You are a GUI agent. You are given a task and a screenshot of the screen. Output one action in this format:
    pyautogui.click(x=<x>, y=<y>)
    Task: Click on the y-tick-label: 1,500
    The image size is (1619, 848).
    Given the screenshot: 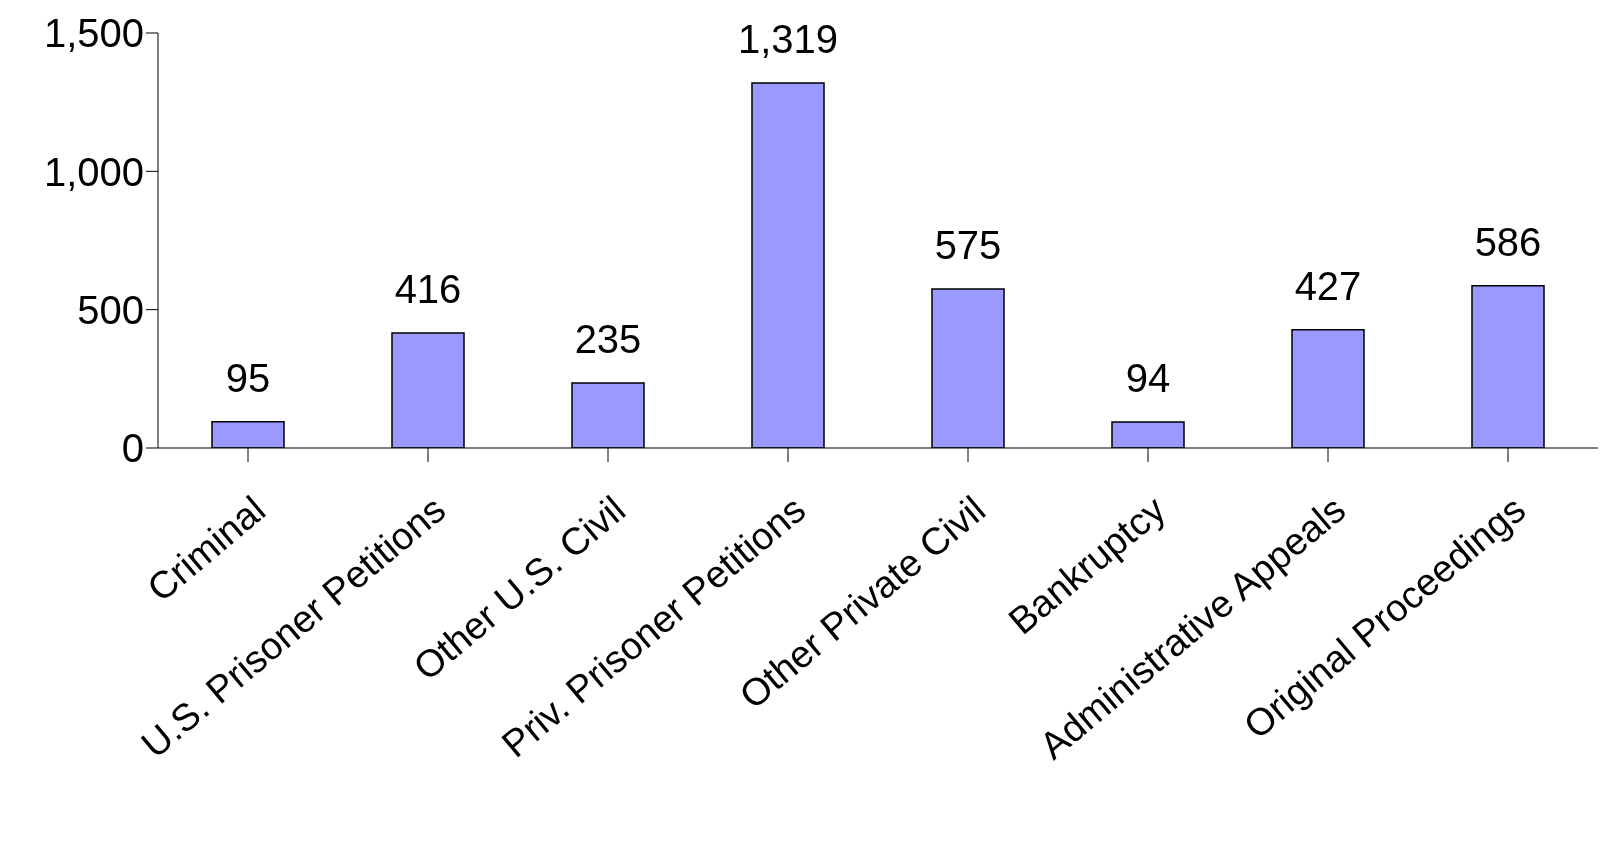 What is the action you would take?
    pyautogui.click(x=93, y=33)
    